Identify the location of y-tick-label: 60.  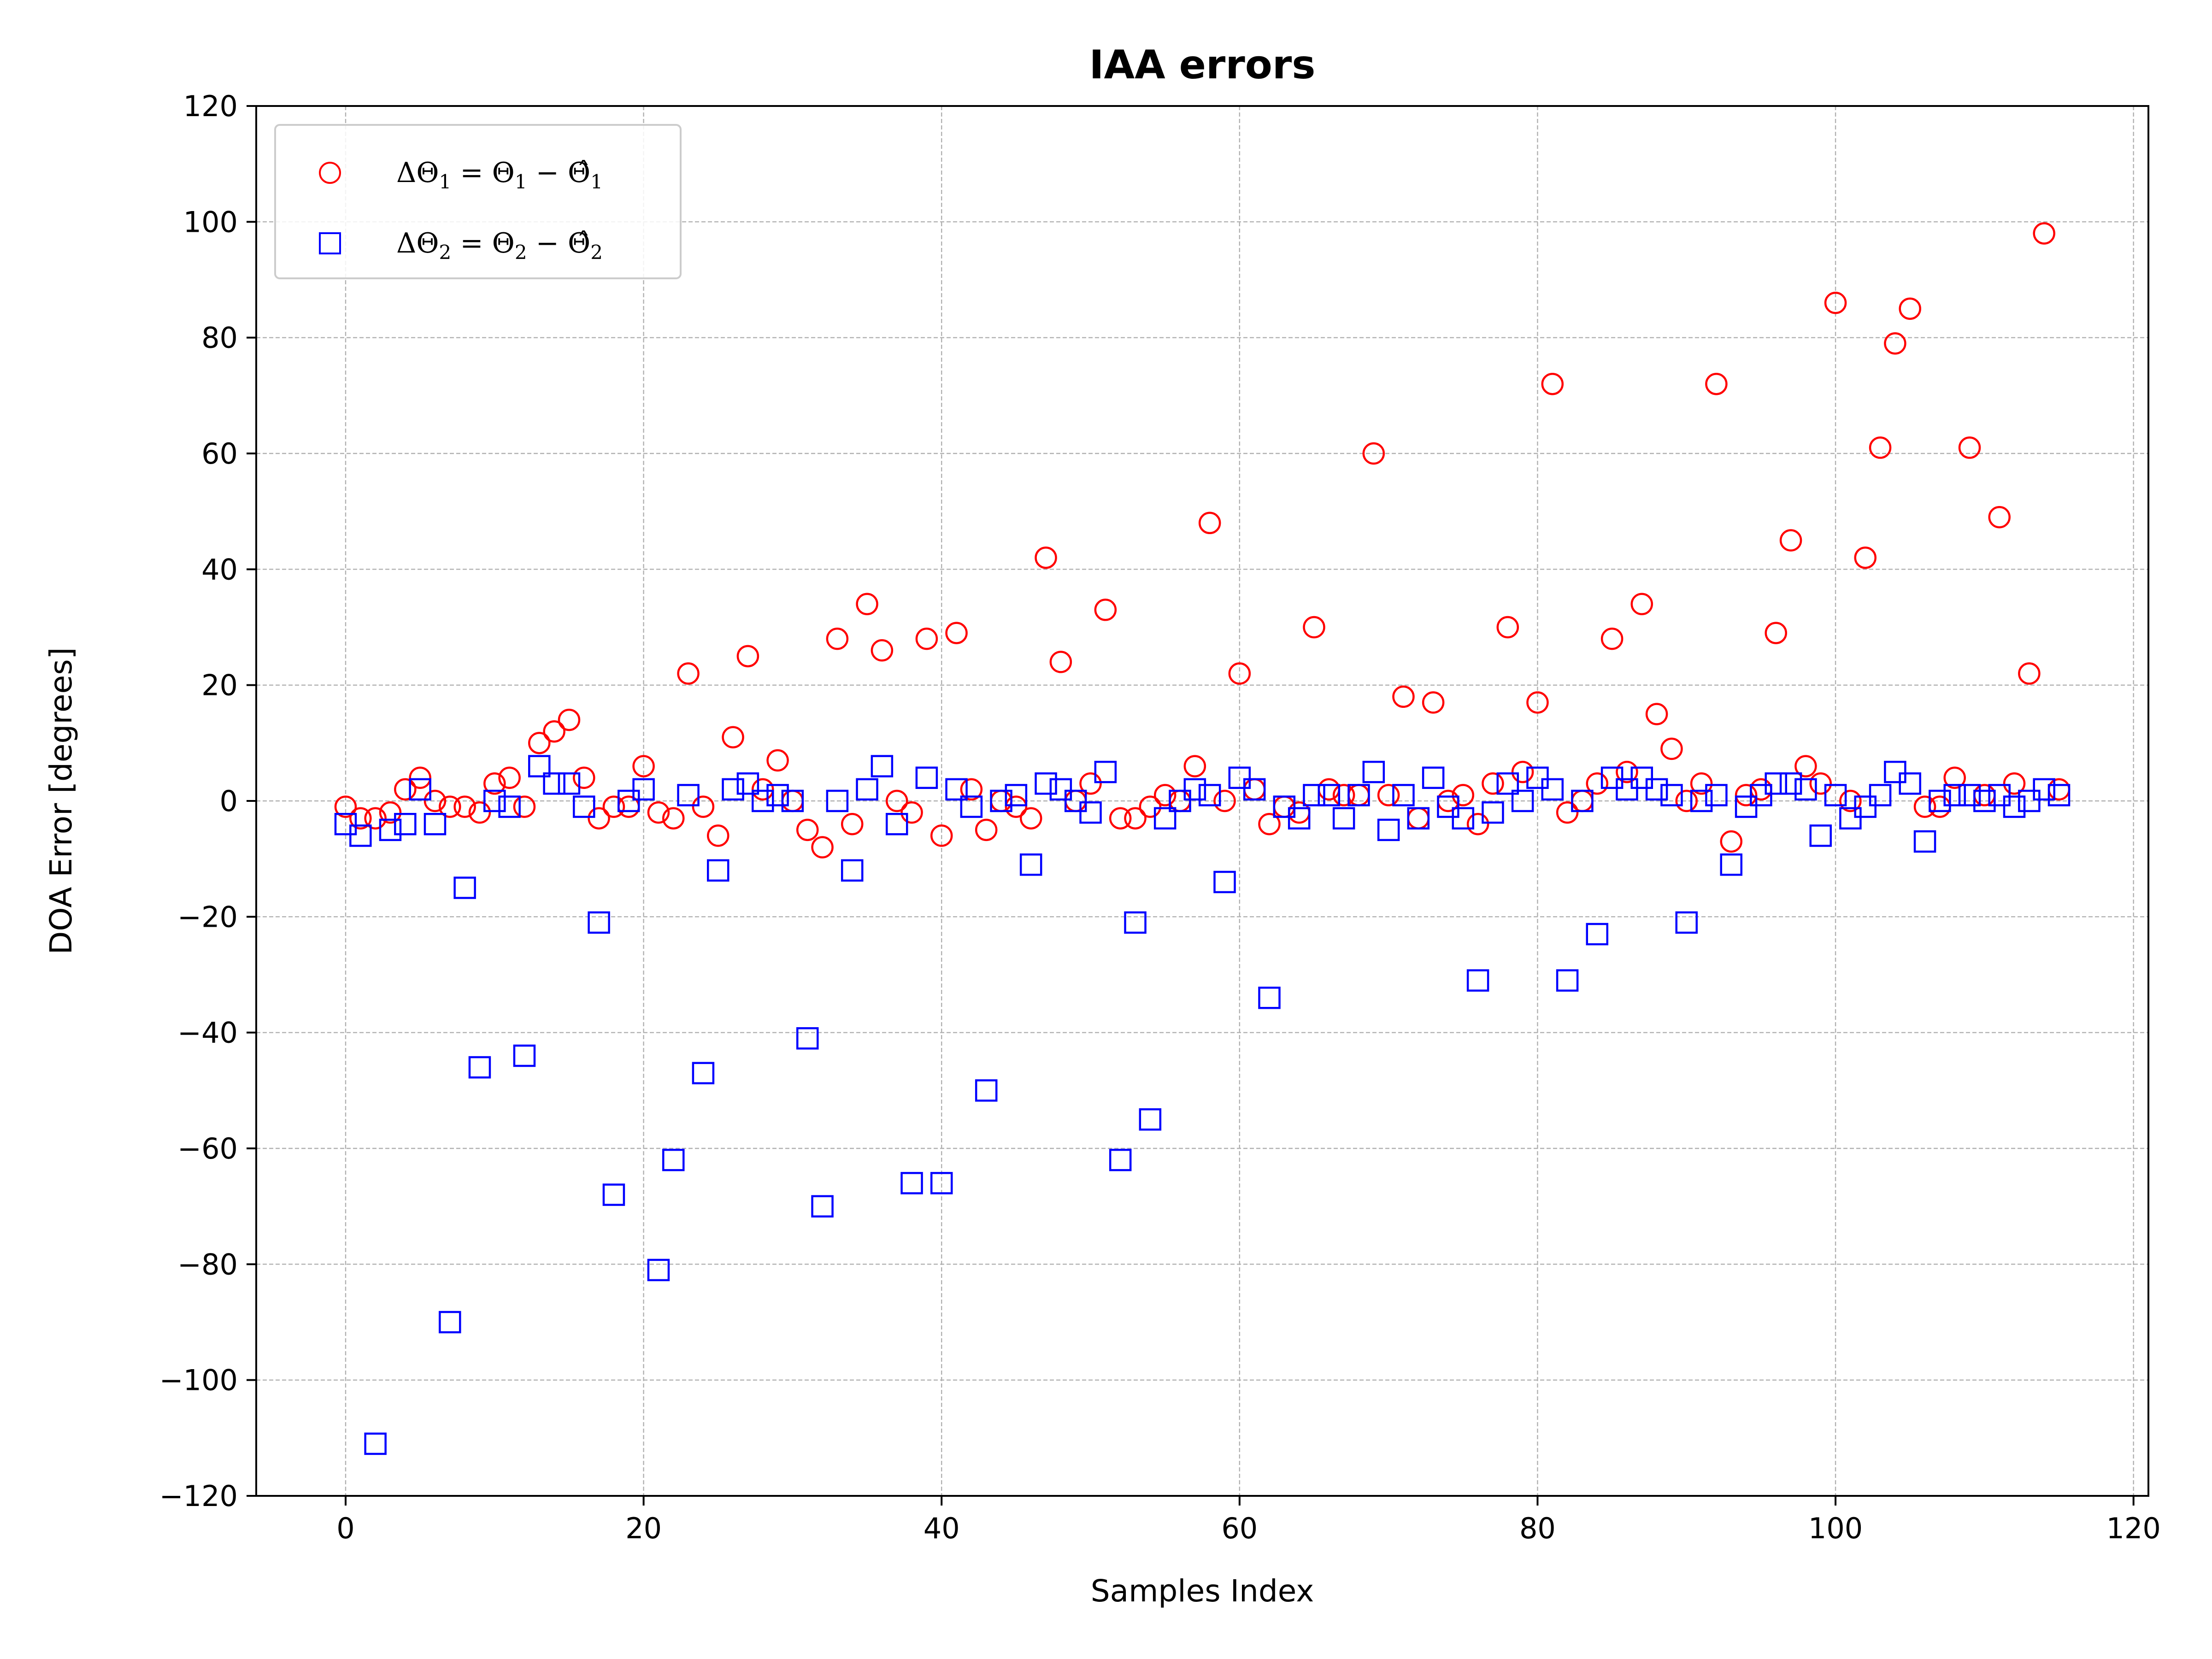
(219, 454).